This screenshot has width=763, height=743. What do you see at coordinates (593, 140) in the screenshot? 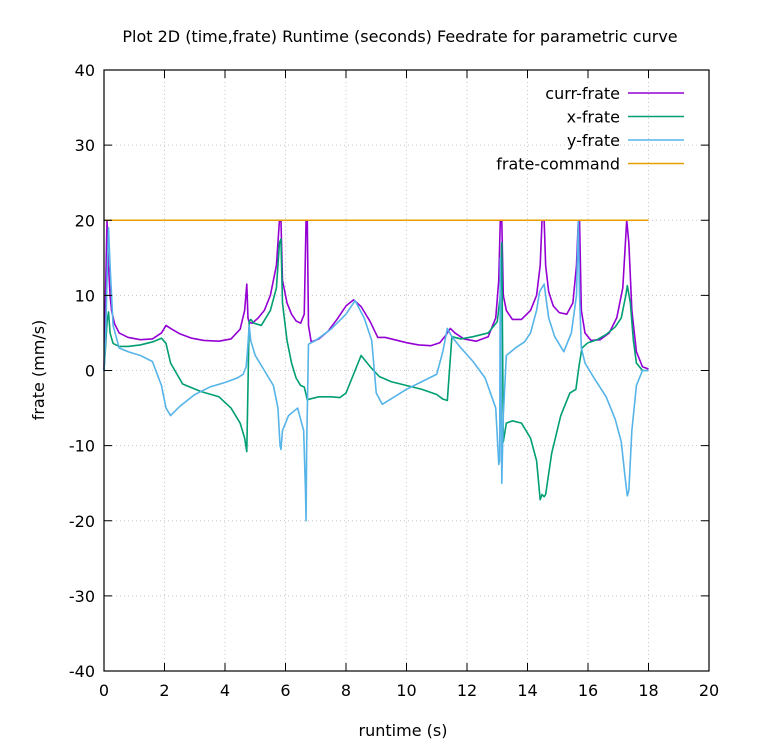
I see `legend-label: y-frate` at bounding box center [593, 140].